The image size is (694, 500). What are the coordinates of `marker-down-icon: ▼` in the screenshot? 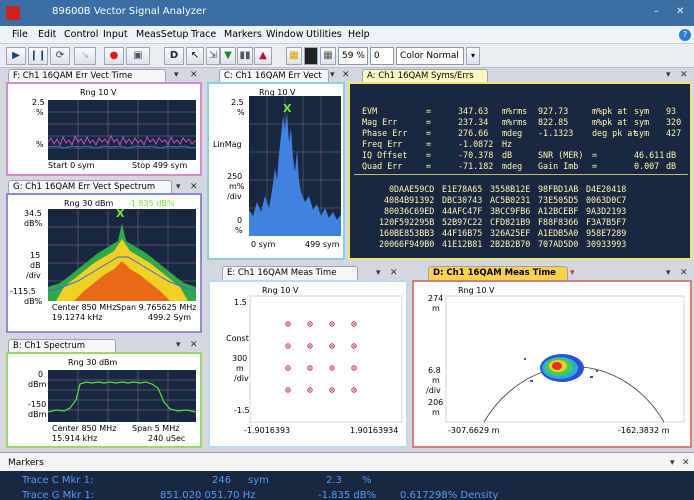 It's located at (228, 56).